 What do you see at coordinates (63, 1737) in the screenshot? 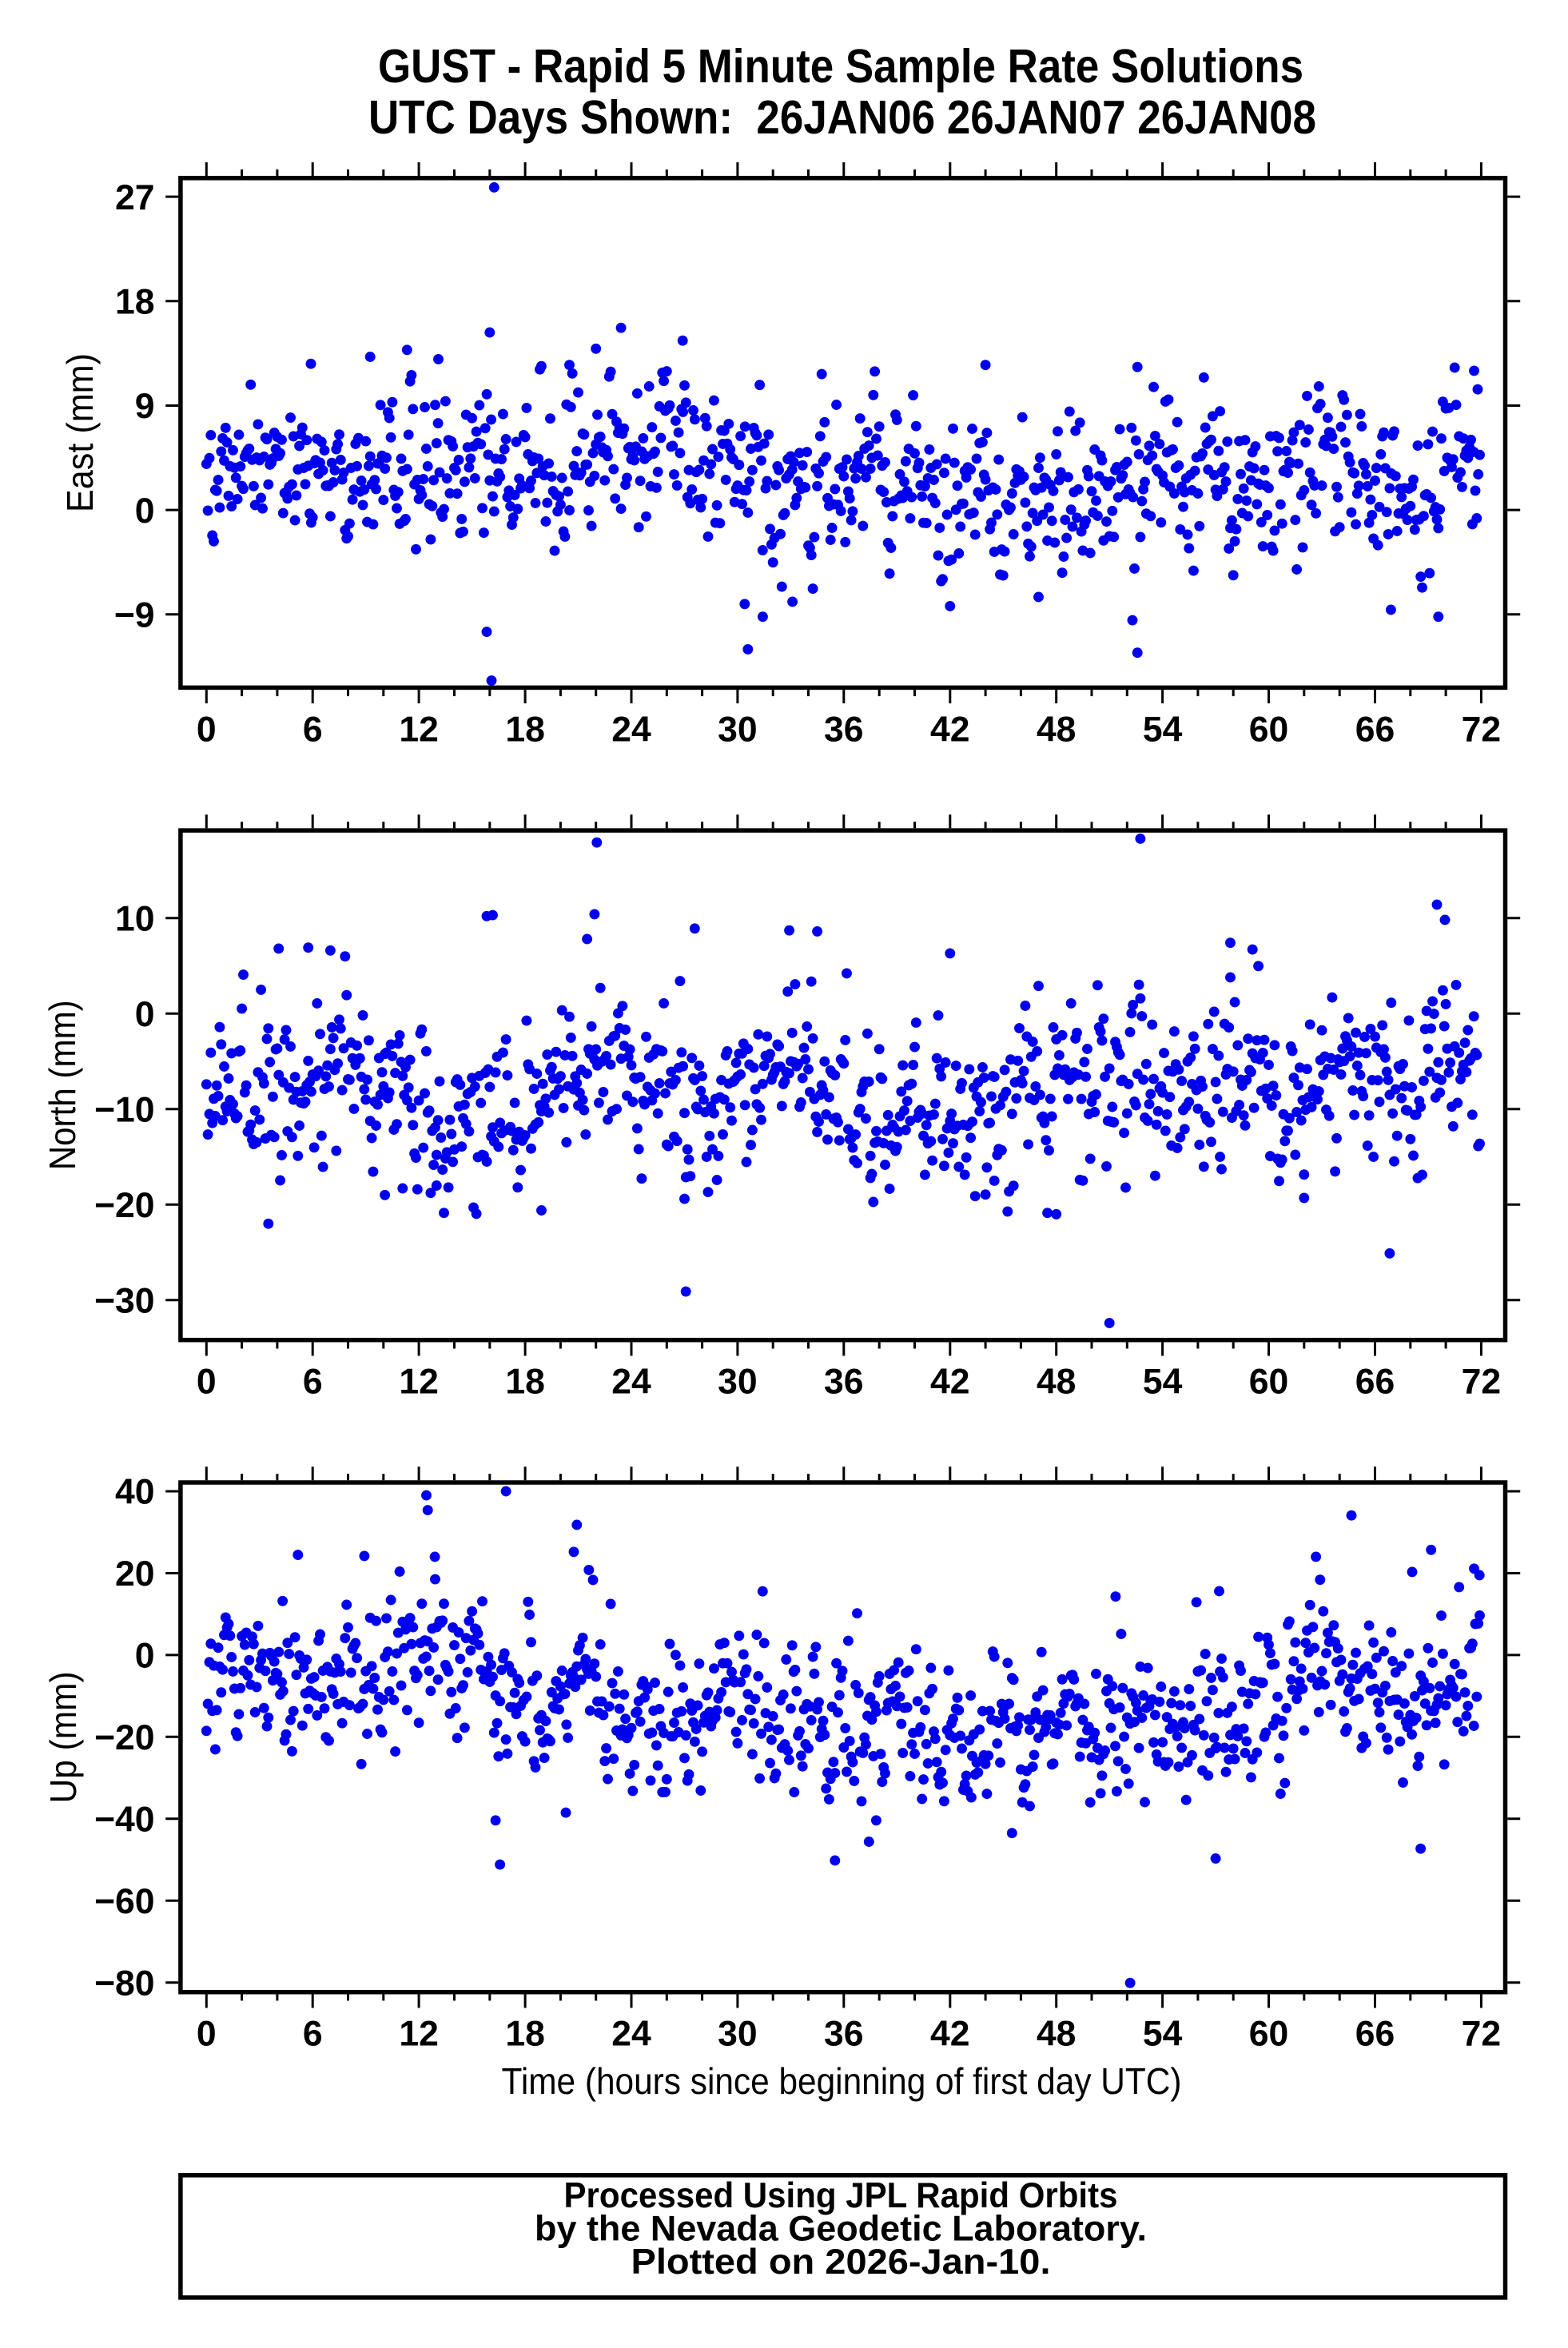
I see `svg-text: Up (mm)` at bounding box center [63, 1737].